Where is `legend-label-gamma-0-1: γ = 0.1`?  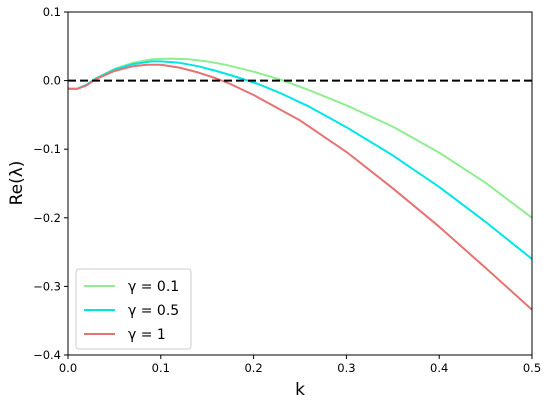
legend-label-gamma-0-1: γ = 0.1 is located at coordinates (153, 287).